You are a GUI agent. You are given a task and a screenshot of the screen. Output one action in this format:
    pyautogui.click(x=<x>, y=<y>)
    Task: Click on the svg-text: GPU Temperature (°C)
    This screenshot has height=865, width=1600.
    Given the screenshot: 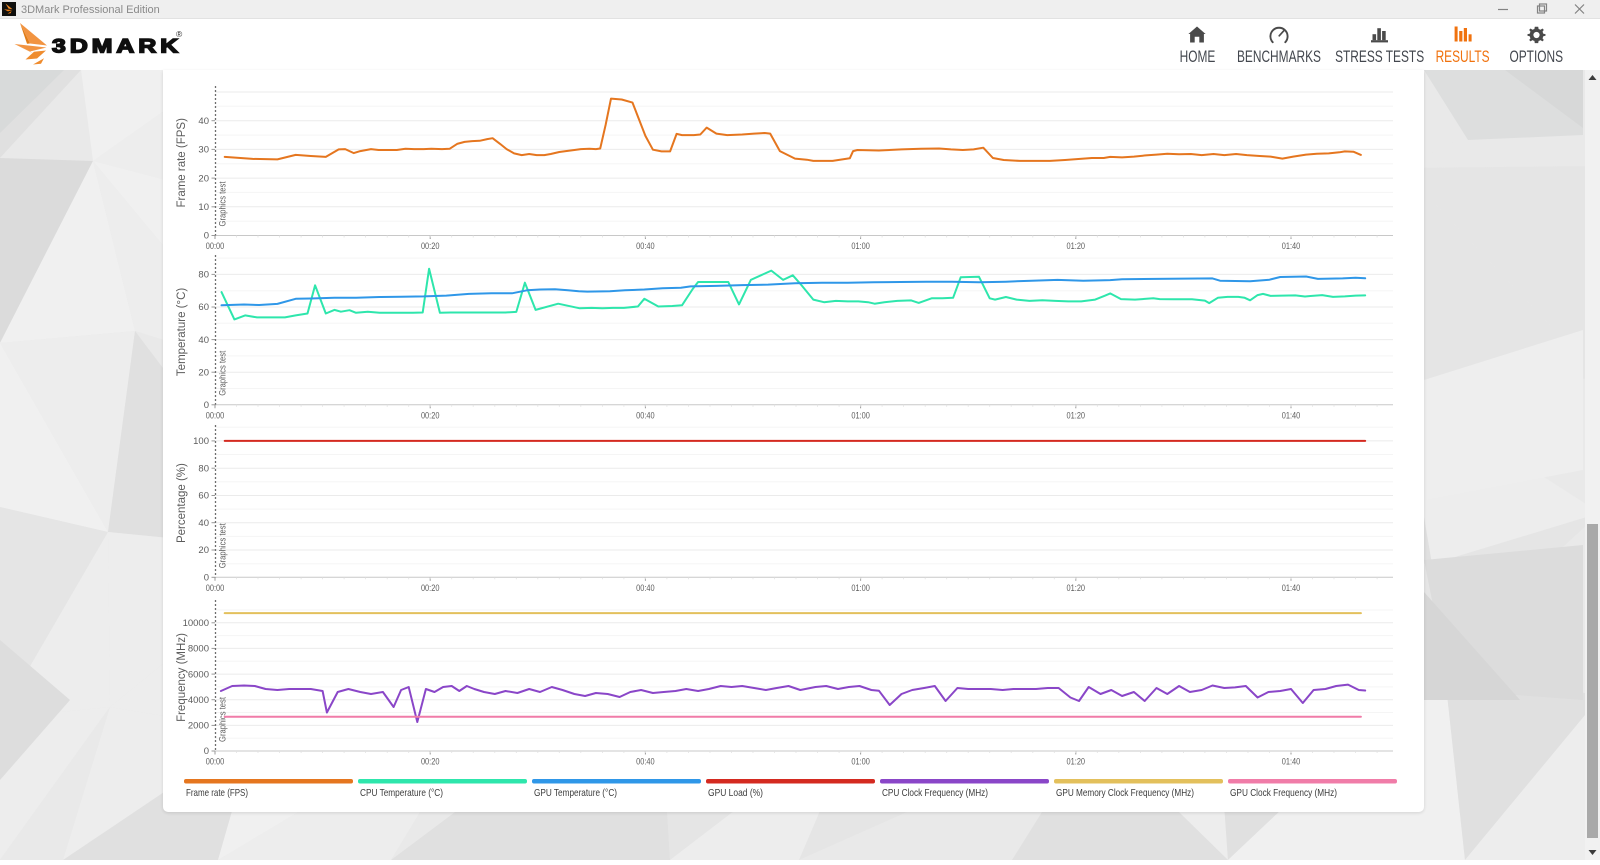 What is the action you would take?
    pyautogui.click(x=575, y=793)
    